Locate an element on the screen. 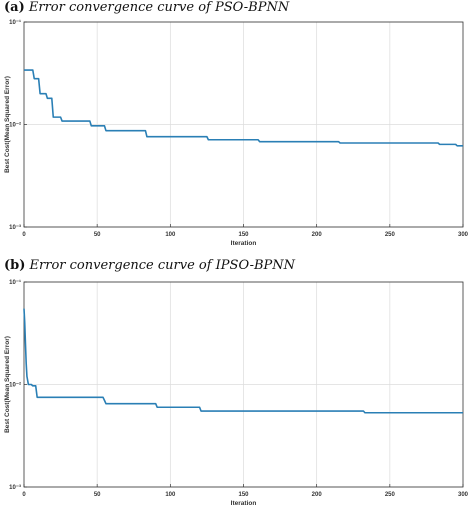 This screenshot has width=474, height=514. caption-text: Error convergence curve of IPSO-BPNN is located at coordinates (162, 265).